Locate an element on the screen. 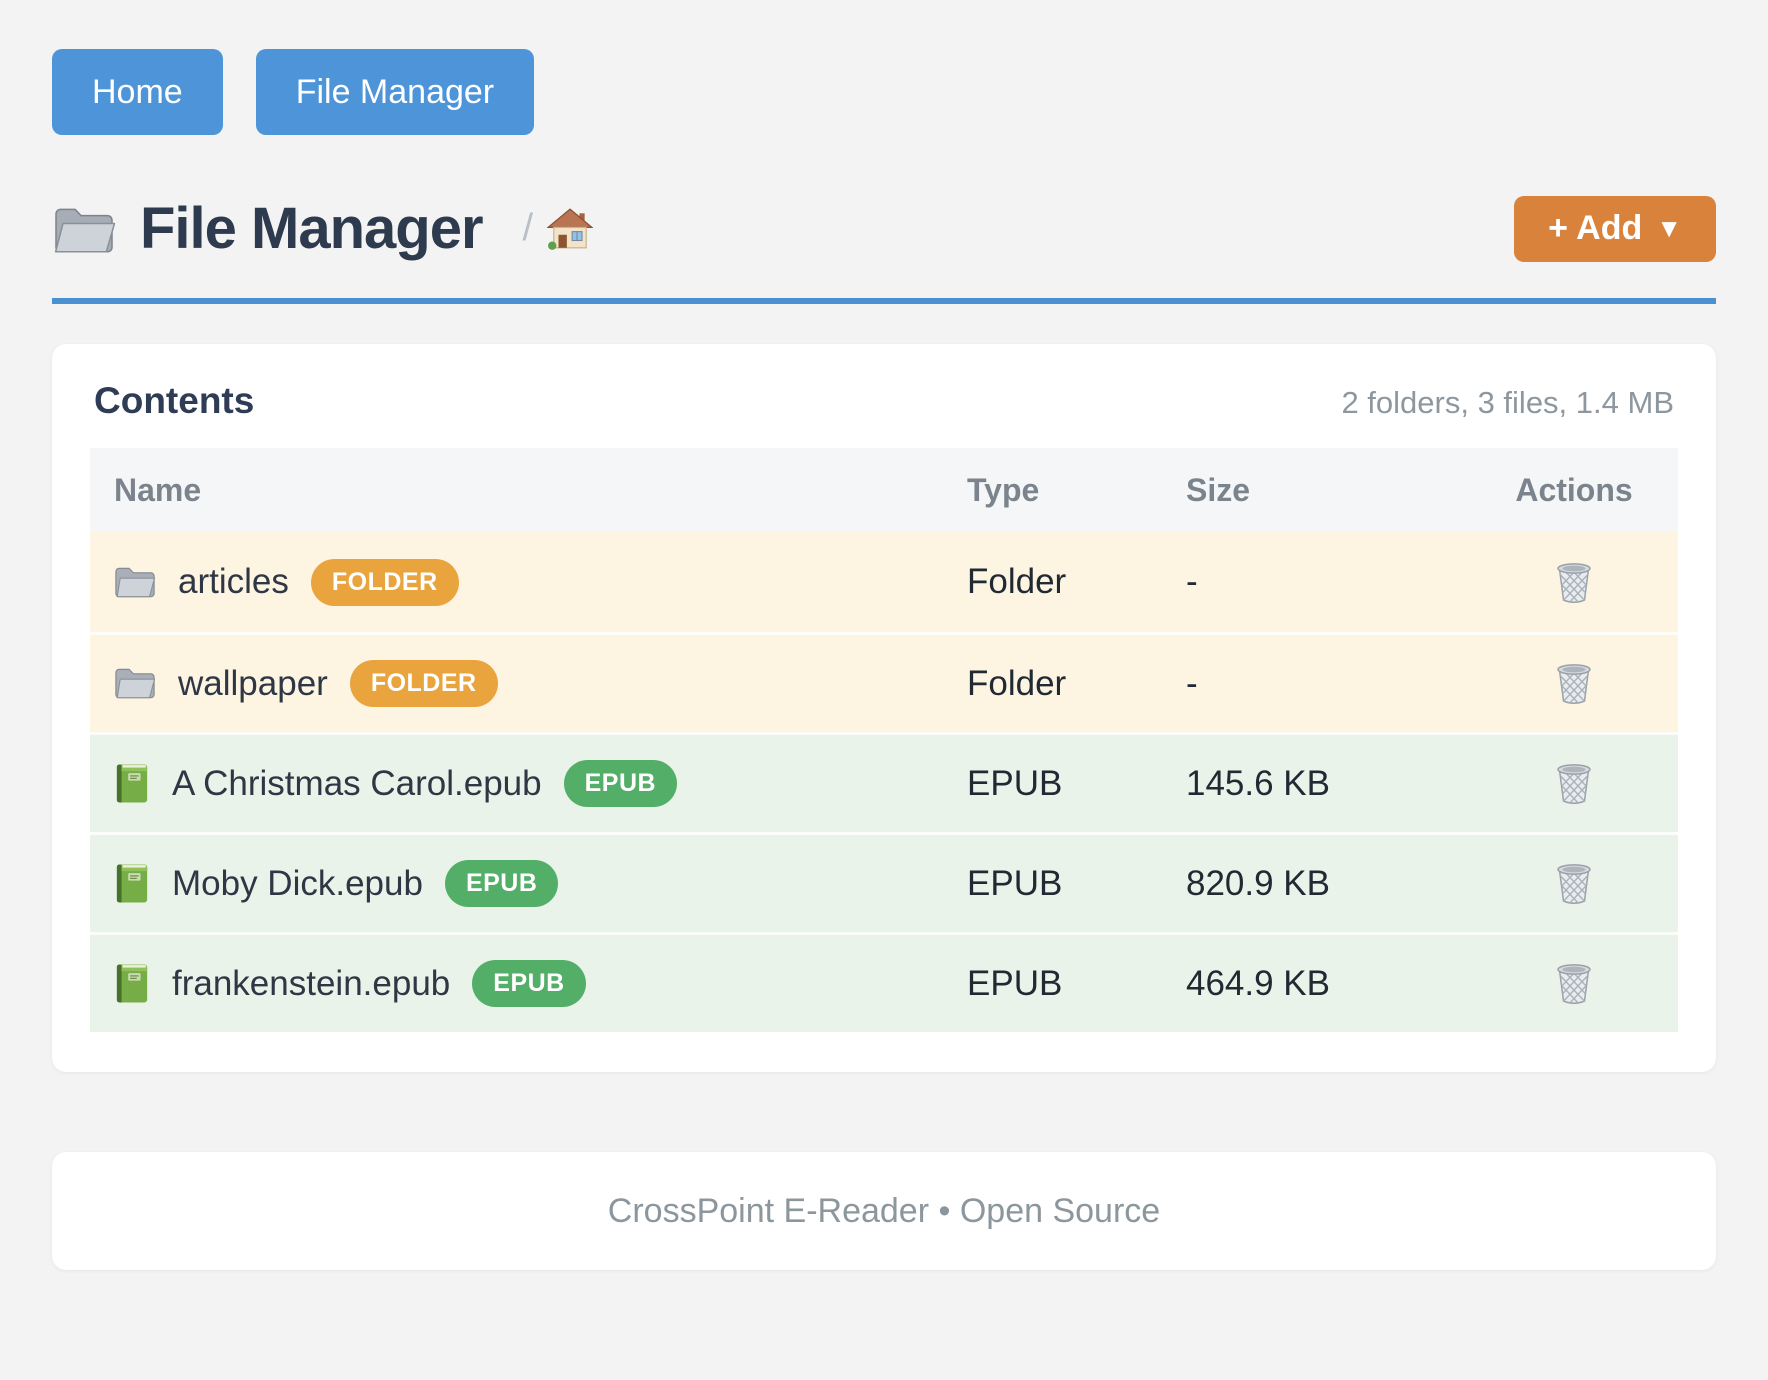 The image size is (1768, 1380). table-row: wallpaper FOLDER Folder - is located at coordinates (884, 682).